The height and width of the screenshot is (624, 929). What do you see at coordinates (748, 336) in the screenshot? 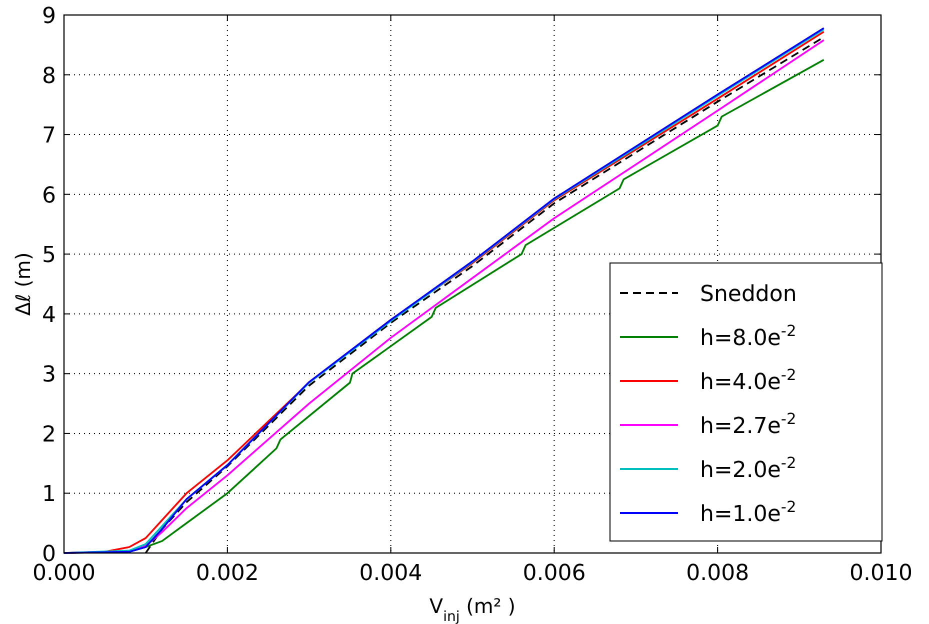
I see `legend-label: h=8.0e$^{-2}$` at bounding box center [748, 336].